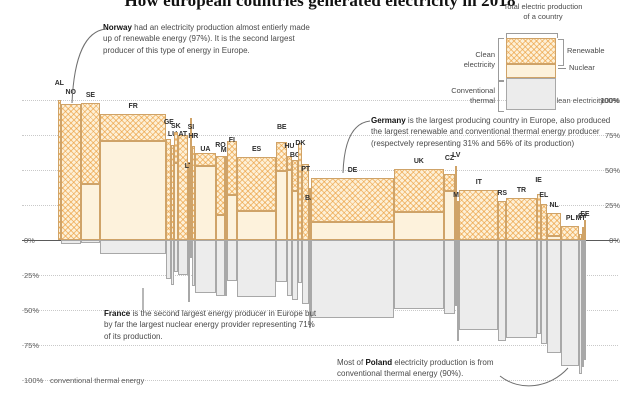 This screenshot has width=640, height=400. I want to click on country-label-sk: SK, so click(176, 127).